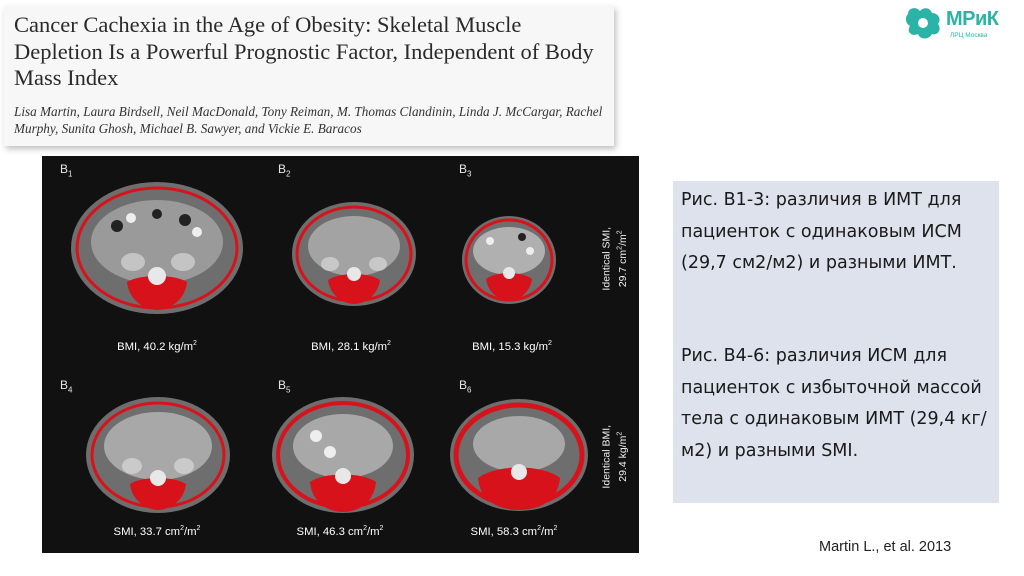 Image resolution: width=1024 pixels, height=576 pixels. Describe the element at coordinates (465, 170) in the screenshot. I see `panel-label-b3: B3` at that location.